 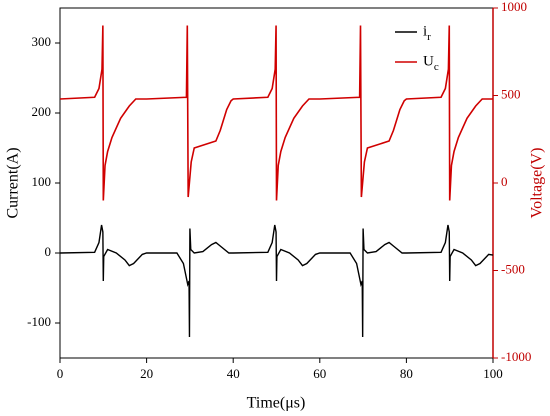 I want to click on x-tick-label: 20, so click(x=146, y=373).